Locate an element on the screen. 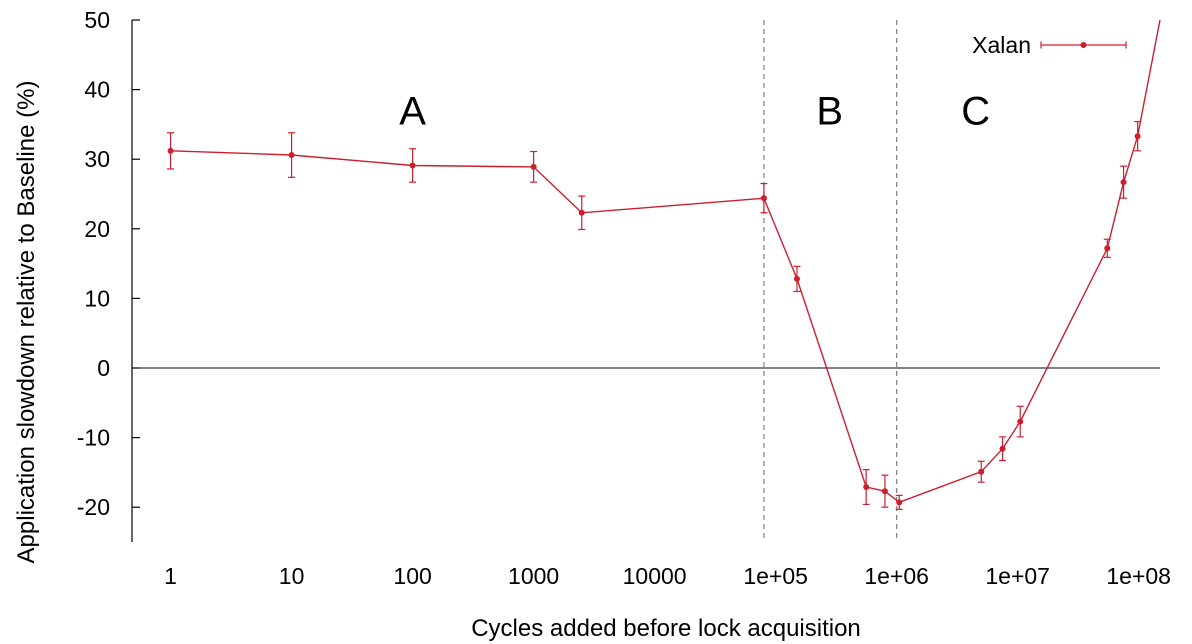  y-tick-label: 30 is located at coordinates (97, 159).